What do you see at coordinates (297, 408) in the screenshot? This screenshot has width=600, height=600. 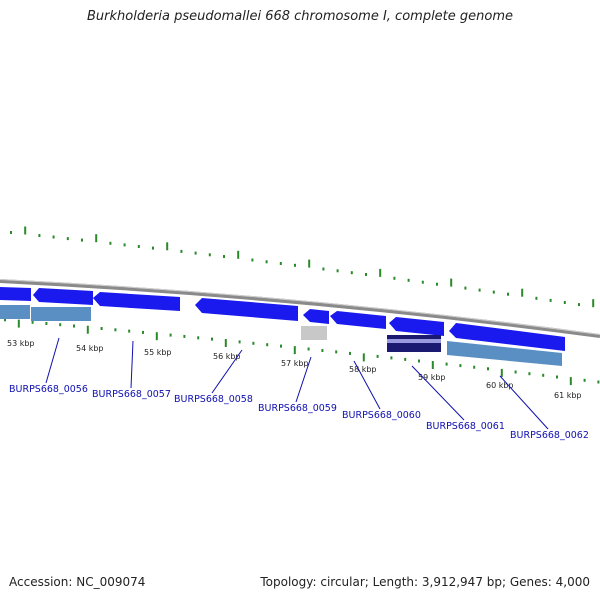 I see `gene-label: BURPS668_0059` at bounding box center [297, 408].